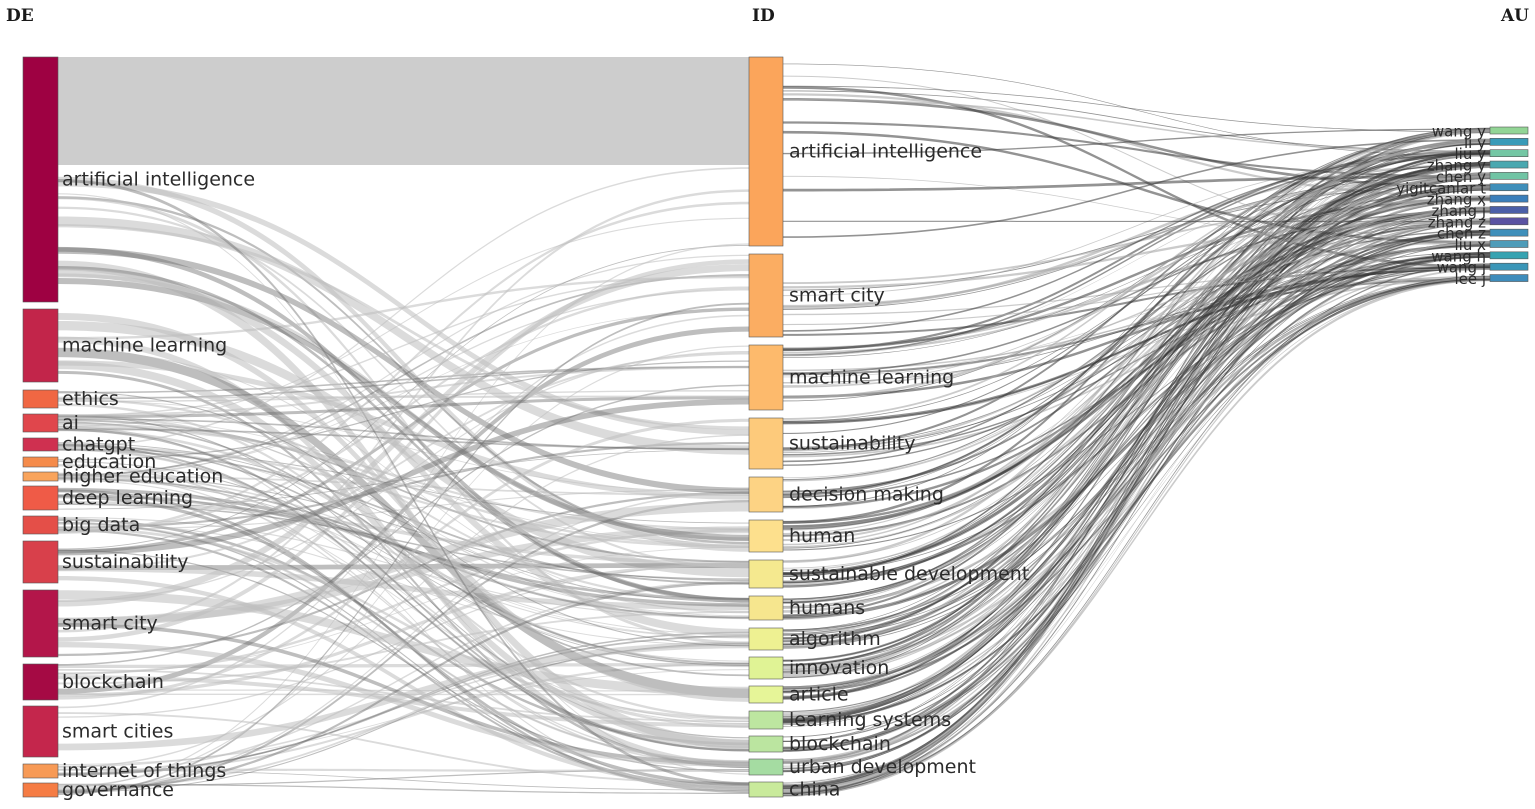  I want to click on node-id-humans, so click(766, 608).